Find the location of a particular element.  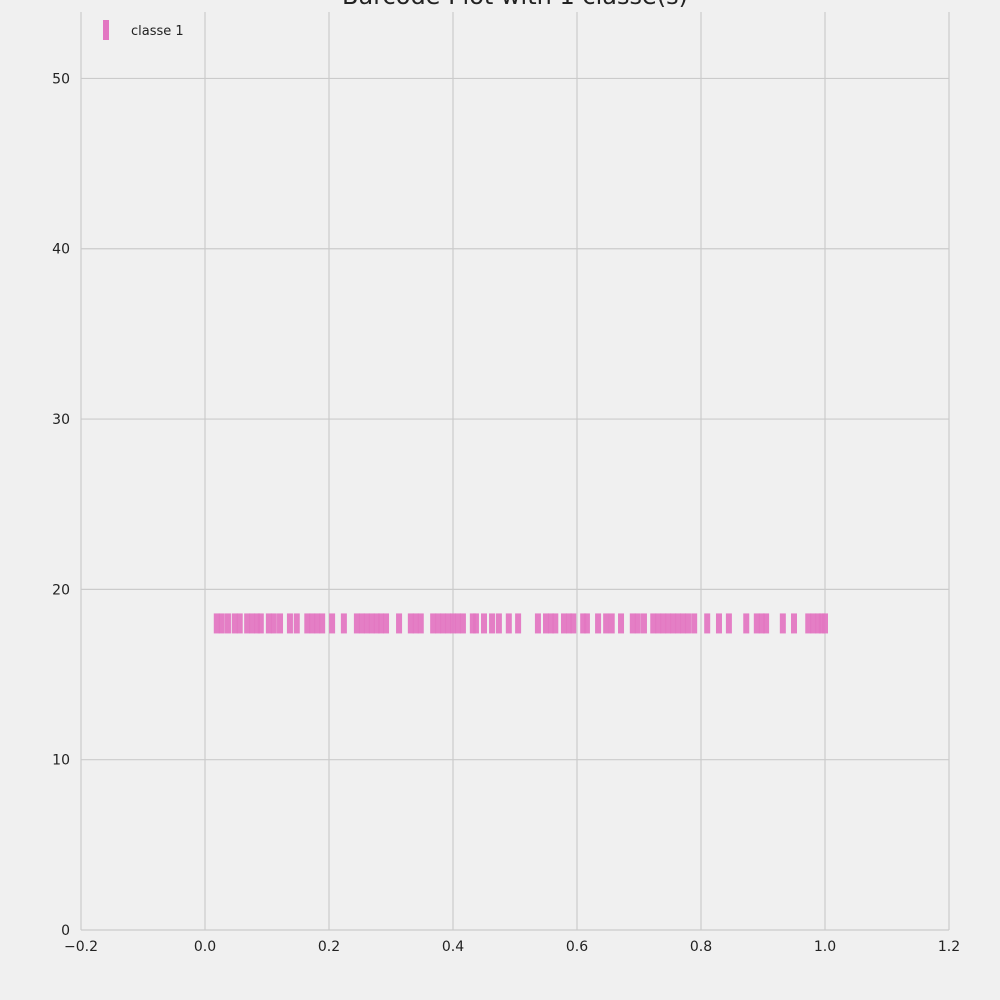

x-tick-label: 0.6 is located at coordinates (577, 947).